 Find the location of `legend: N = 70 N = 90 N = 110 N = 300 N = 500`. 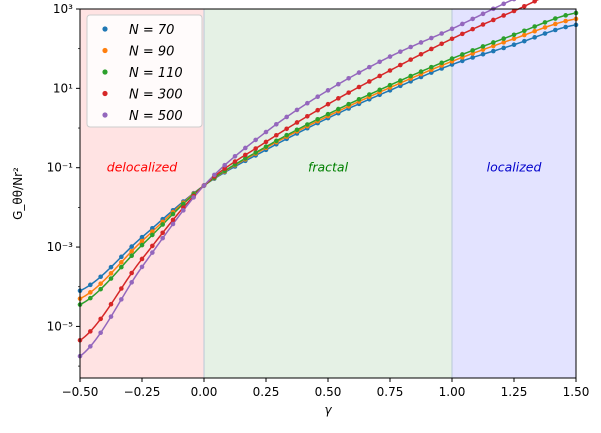

legend: N = 70 N = 90 N = 110 N = 300 N = 500 is located at coordinates (144, 71).